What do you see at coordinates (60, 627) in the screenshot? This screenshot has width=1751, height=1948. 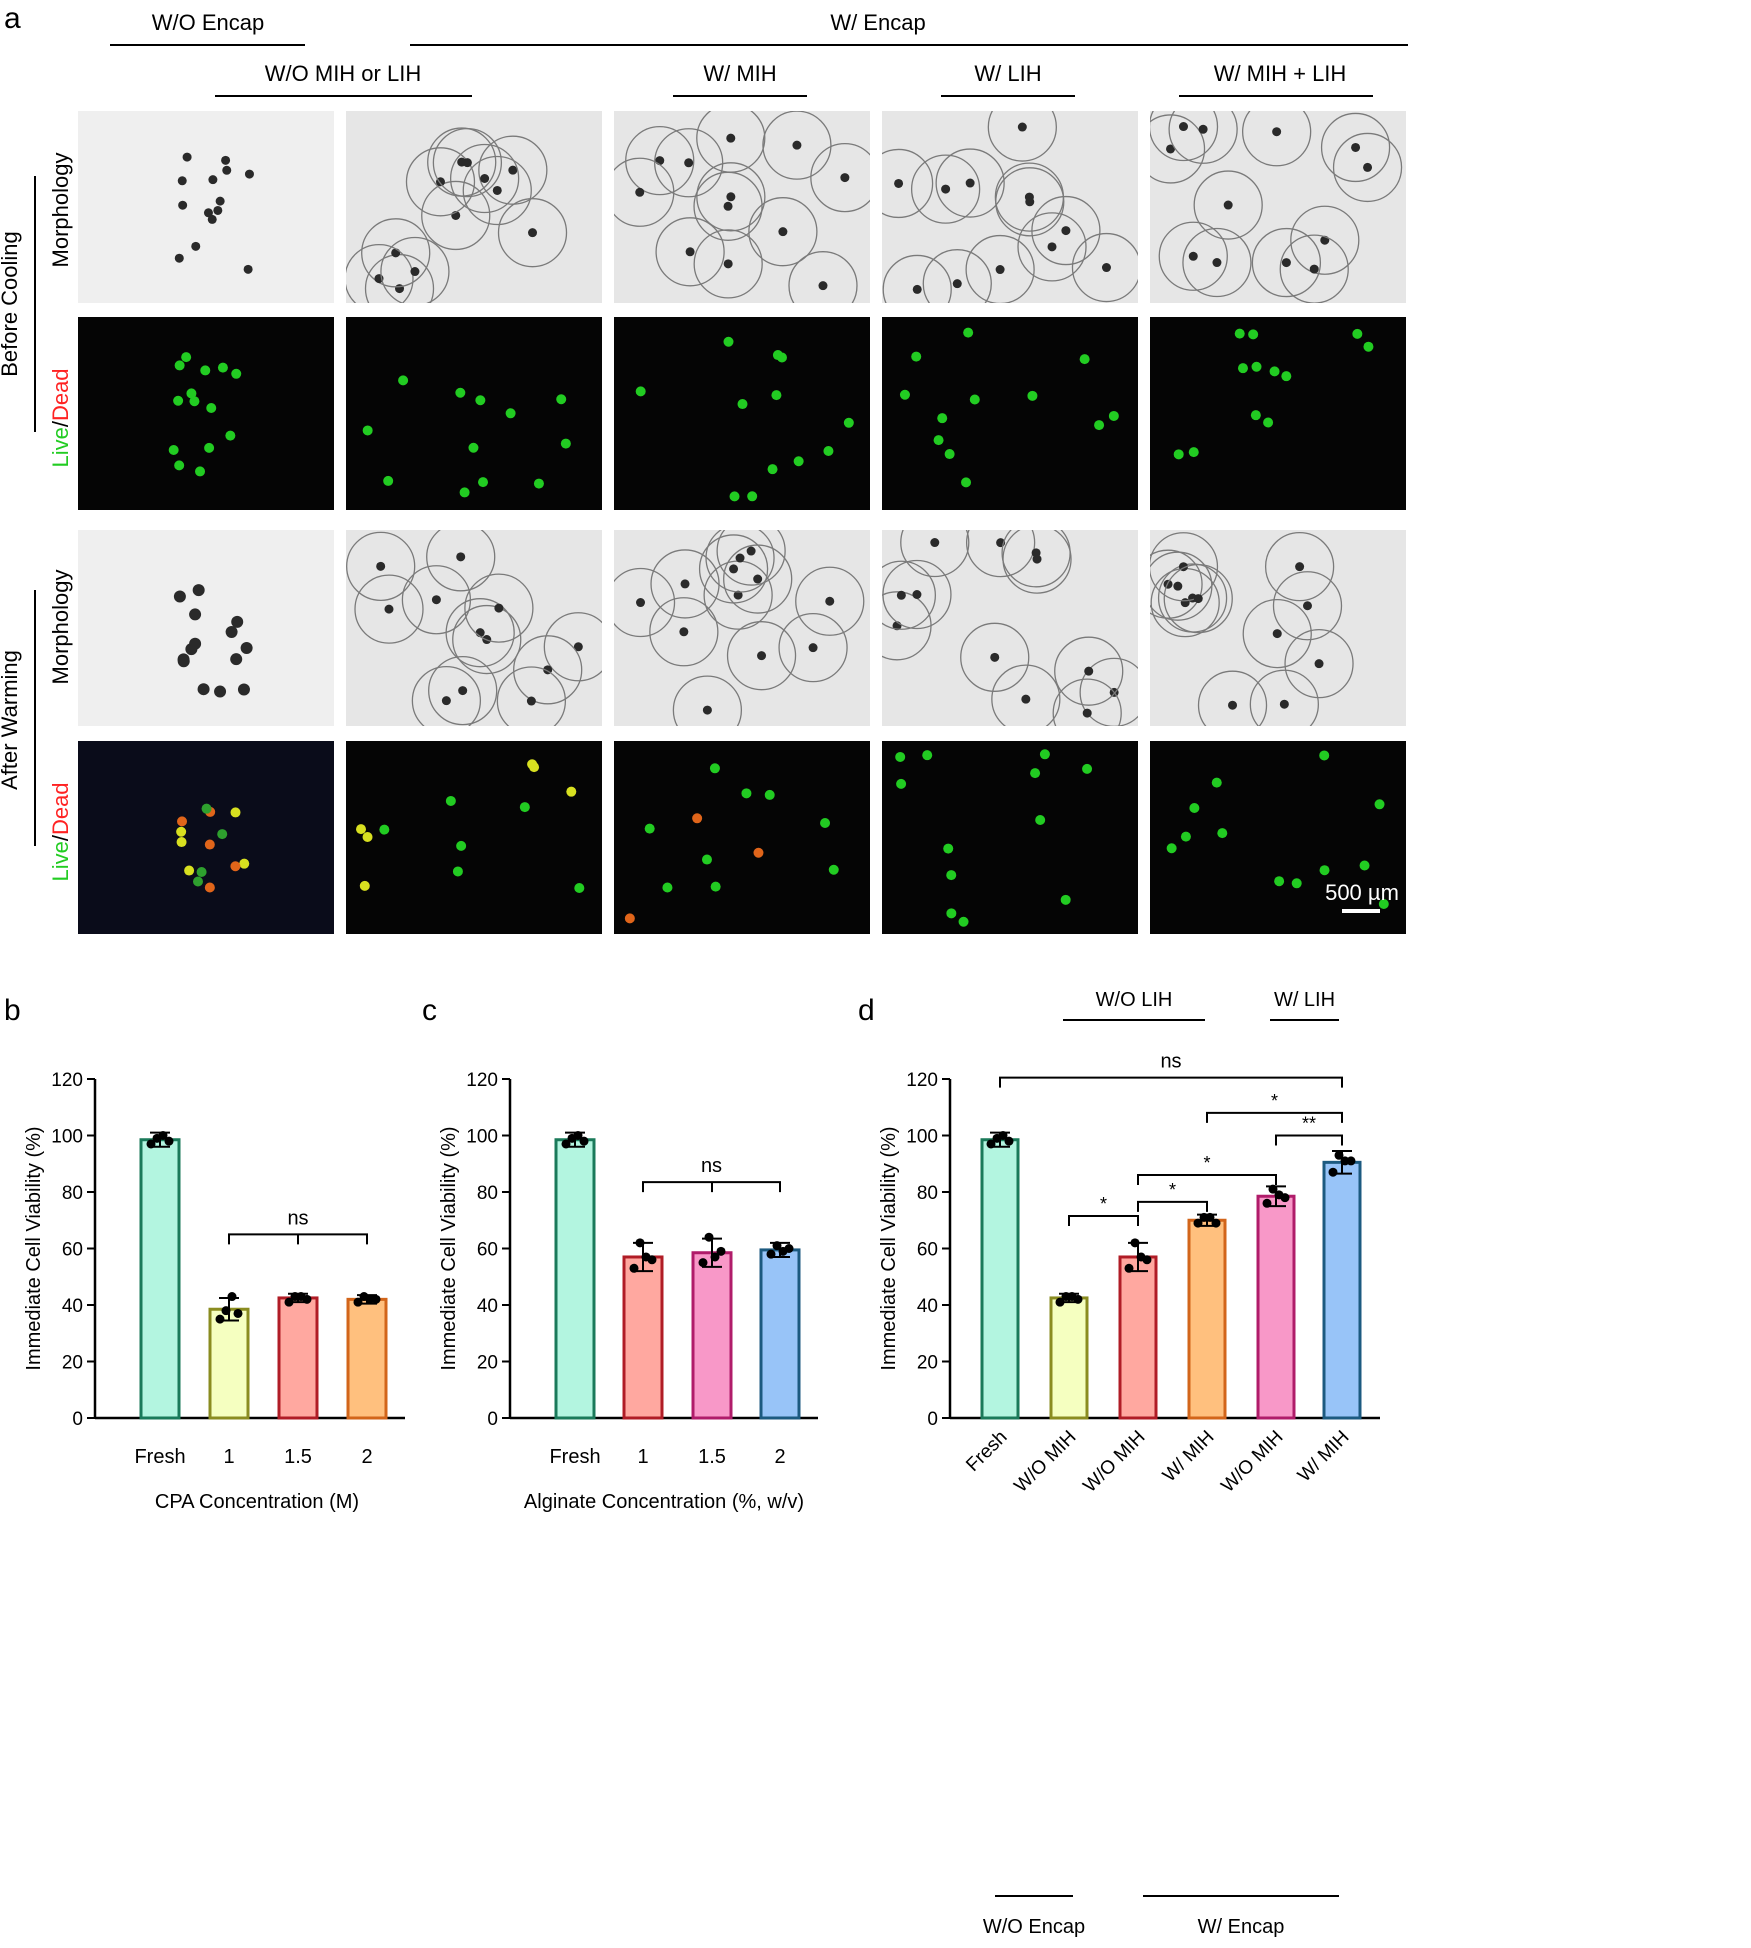 I see `row-label-morphology-2: Morphology` at bounding box center [60, 627].